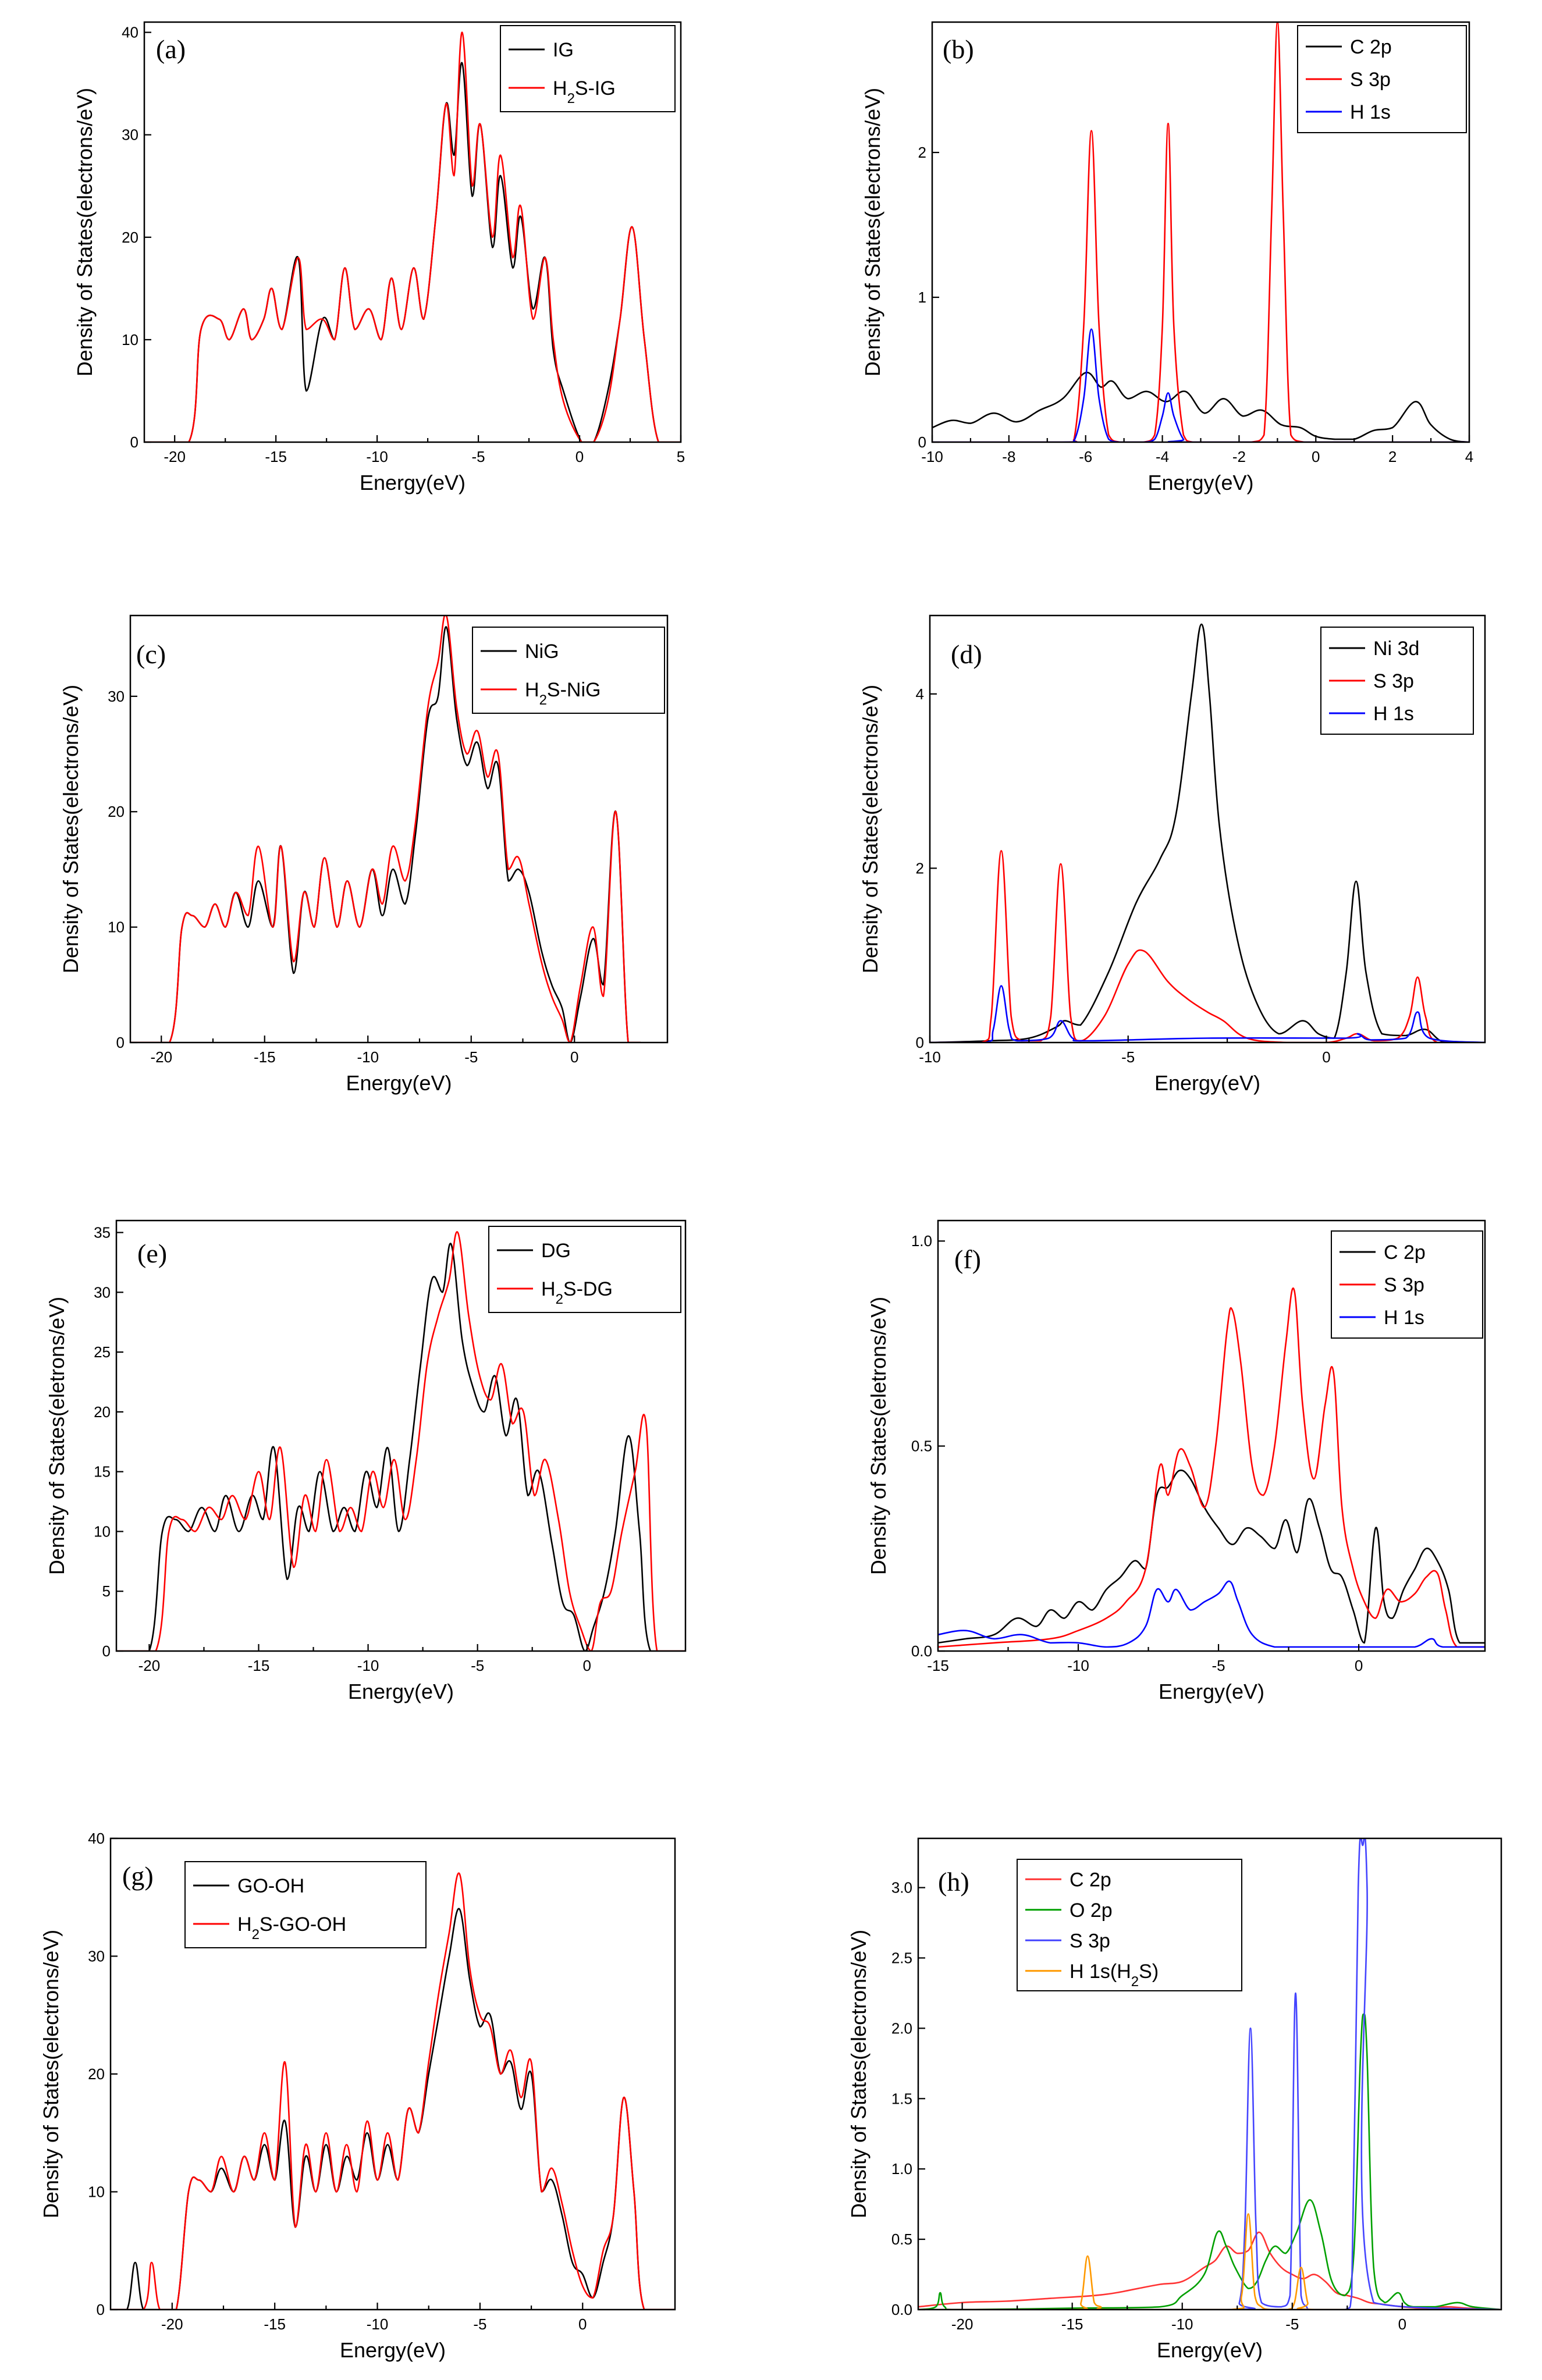 This screenshot has height=2380, width=1542. I want to click on legend-label: C 2p, so click(1405, 1252).